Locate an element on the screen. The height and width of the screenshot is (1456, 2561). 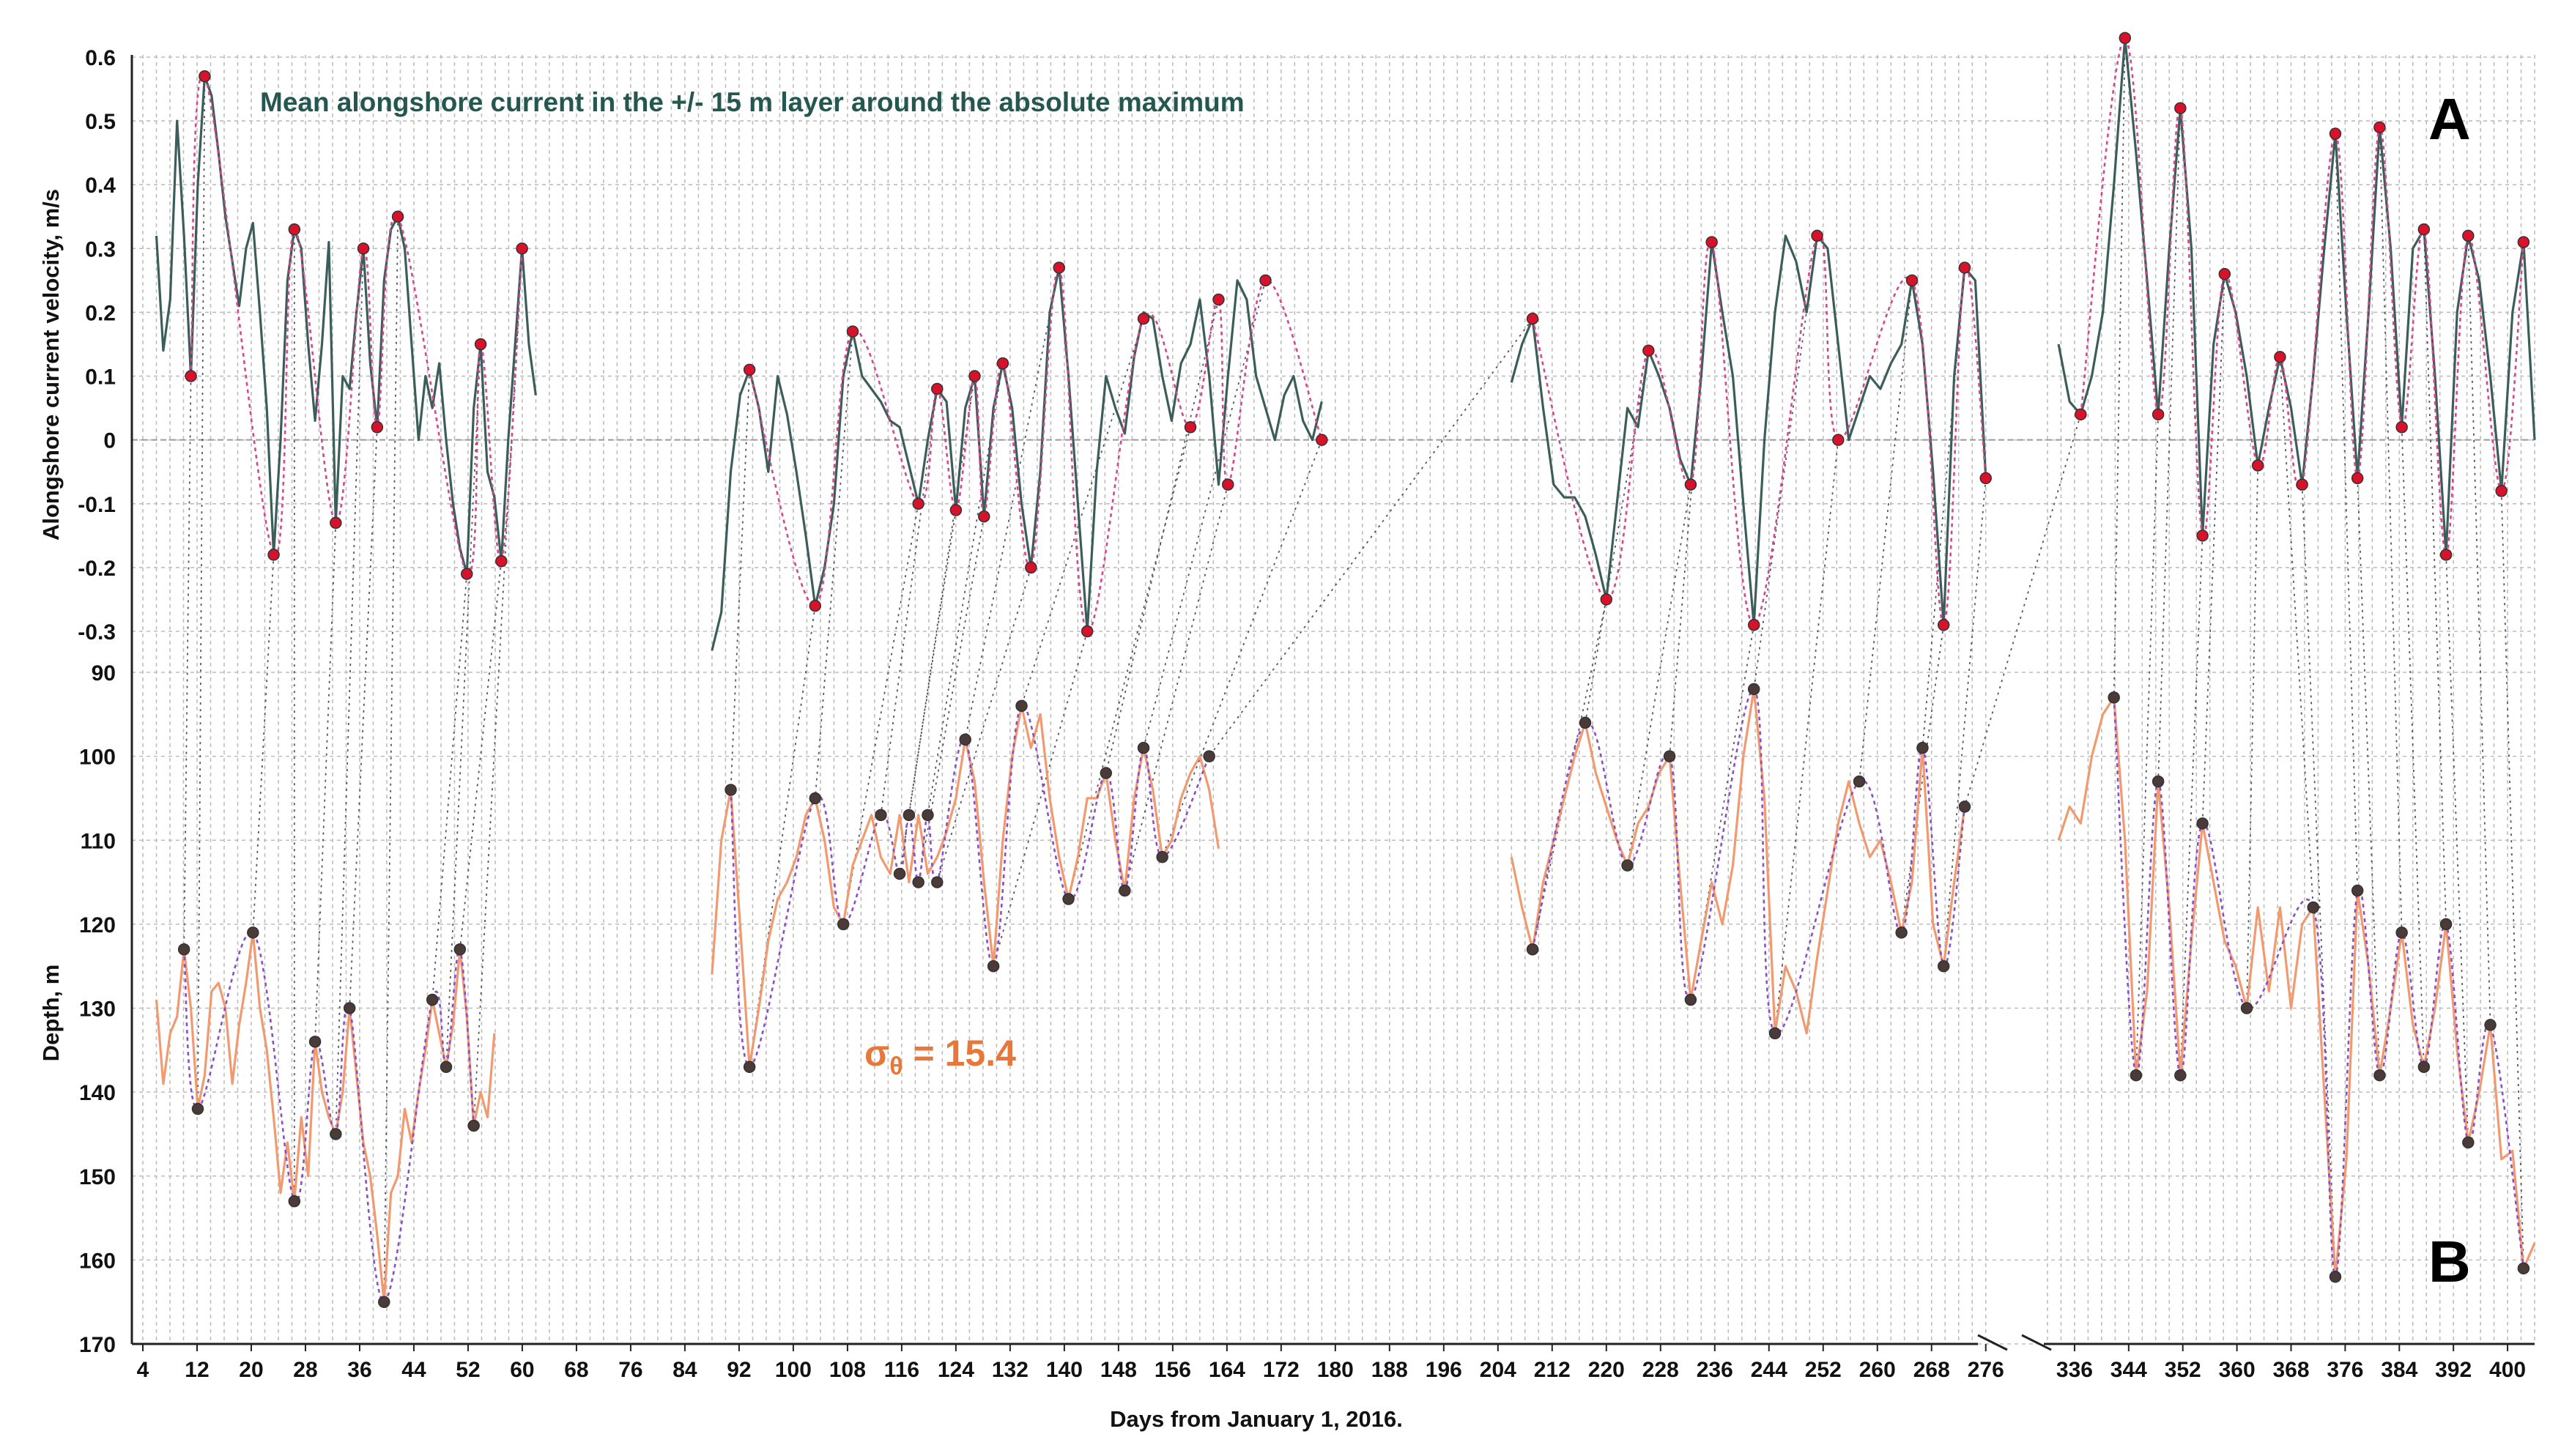
panel-b-ytick-label: 140 is located at coordinates (97, 1093).